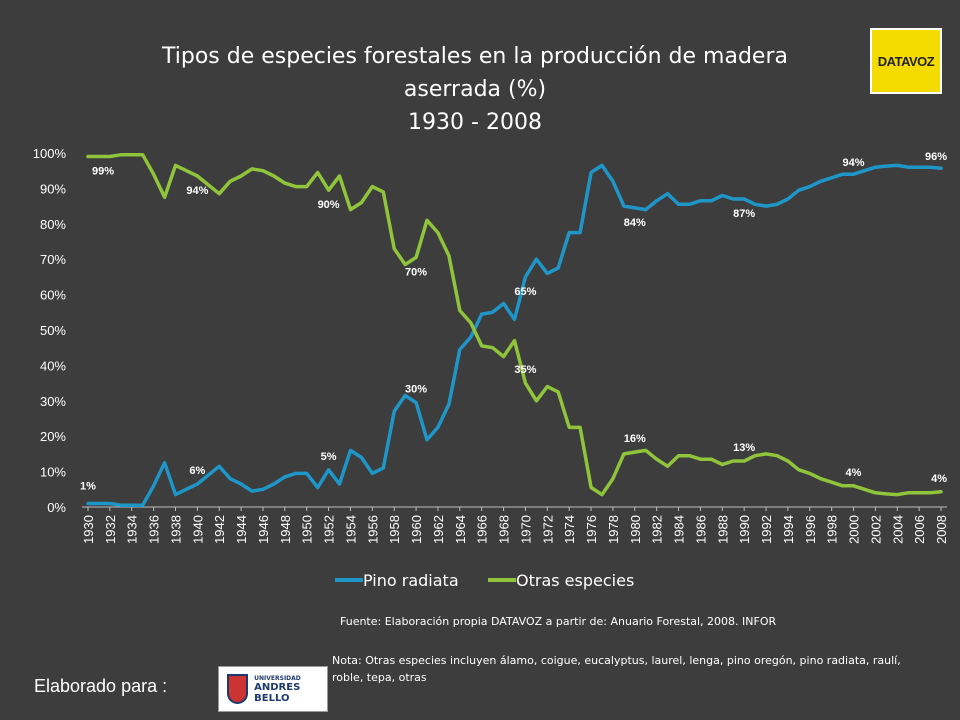  Describe the element at coordinates (277, 678) in the screenshot. I see `uab-line-1: UNIVERSIDAD` at that location.